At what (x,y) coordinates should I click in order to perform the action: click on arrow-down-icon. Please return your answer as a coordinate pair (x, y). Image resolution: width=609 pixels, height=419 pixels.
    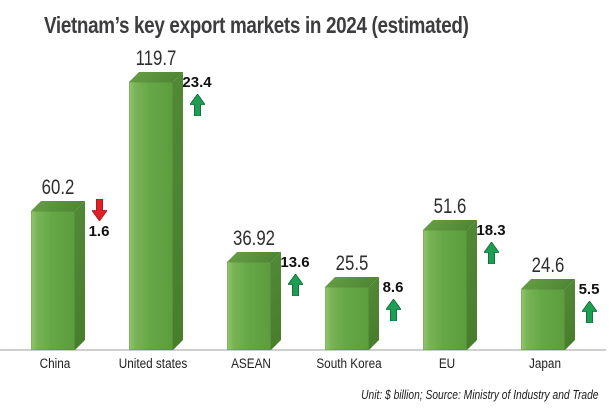
    Looking at the image, I should click on (99, 210).